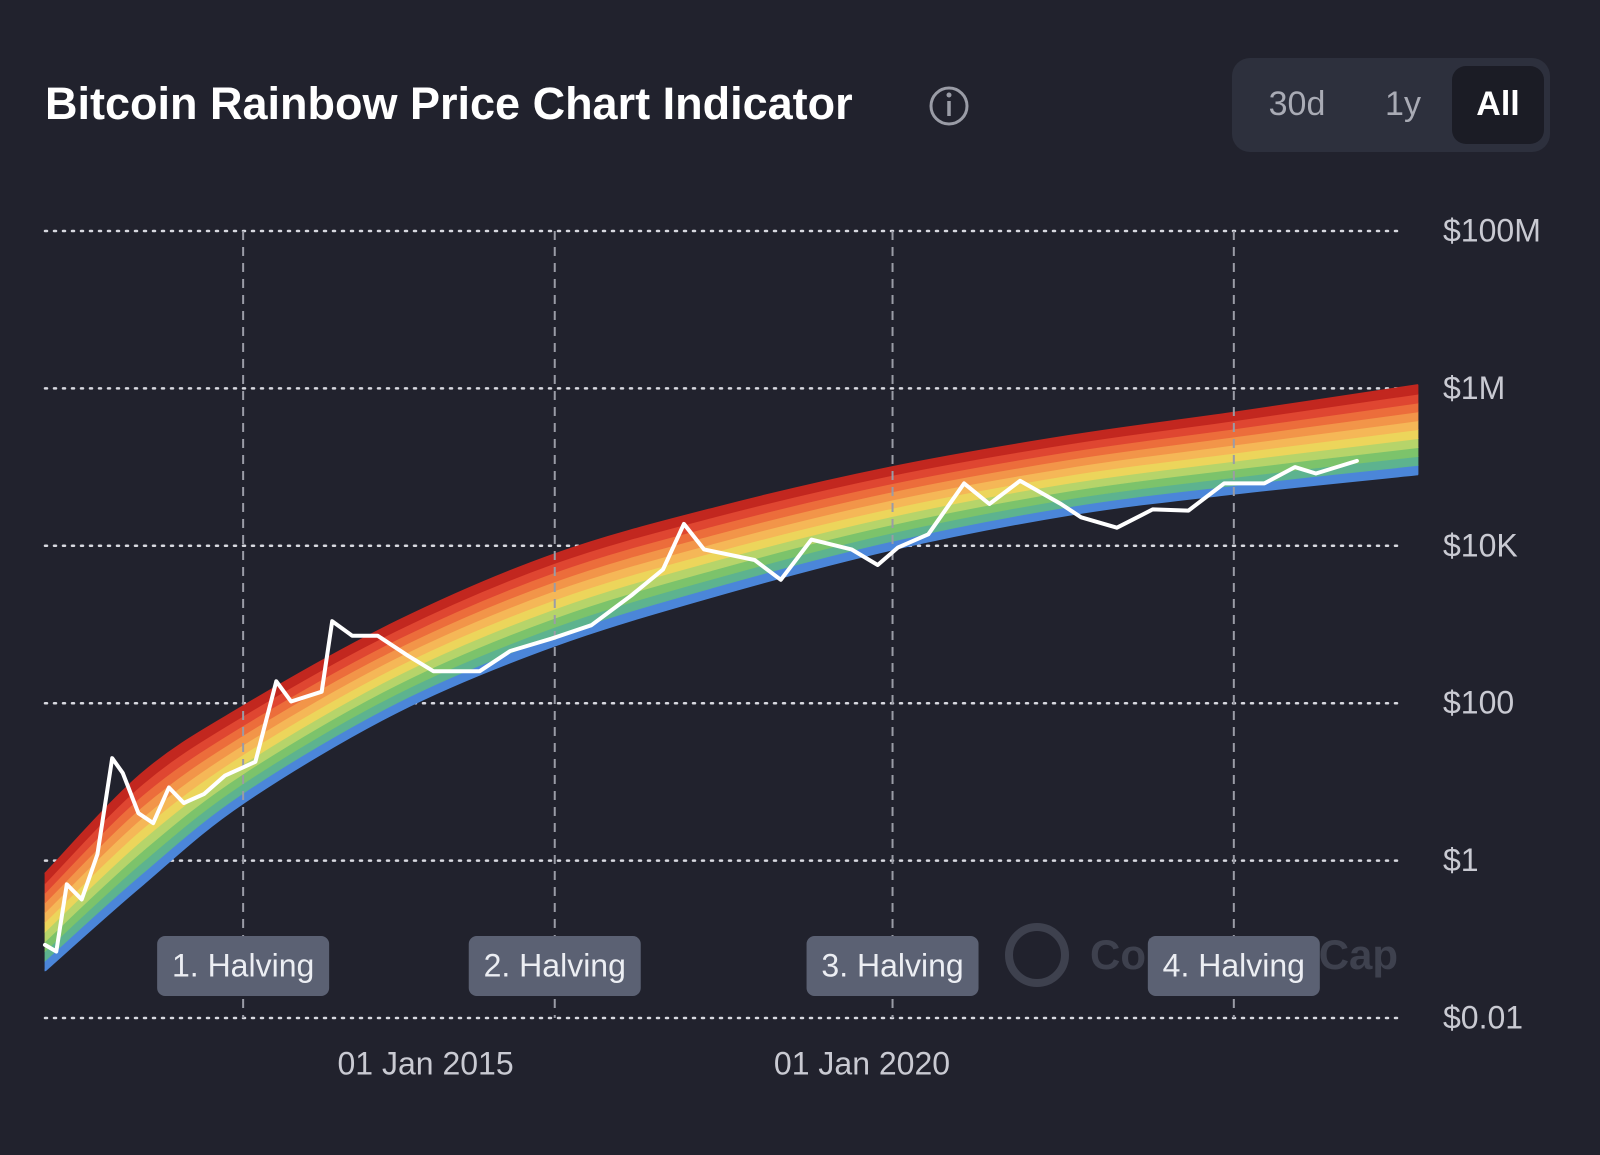 This screenshot has height=1155, width=1600. I want to click on halving-label: 1. Halving, so click(243, 965).